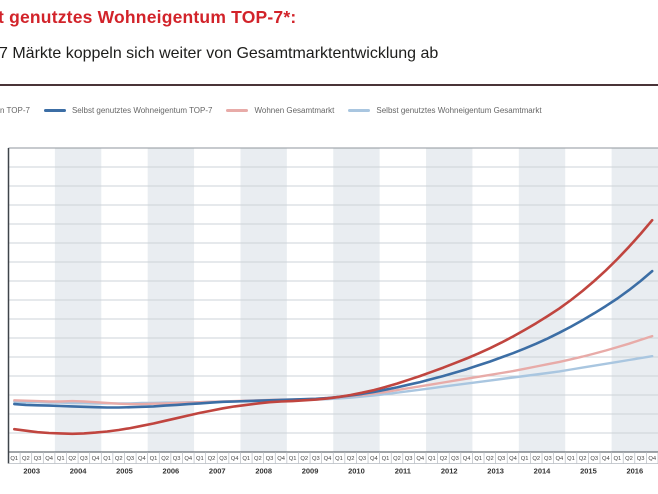  What do you see at coordinates (543, 471) in the screenshot?
I see `svg-text: 2014` at bounding box center [543, 471].